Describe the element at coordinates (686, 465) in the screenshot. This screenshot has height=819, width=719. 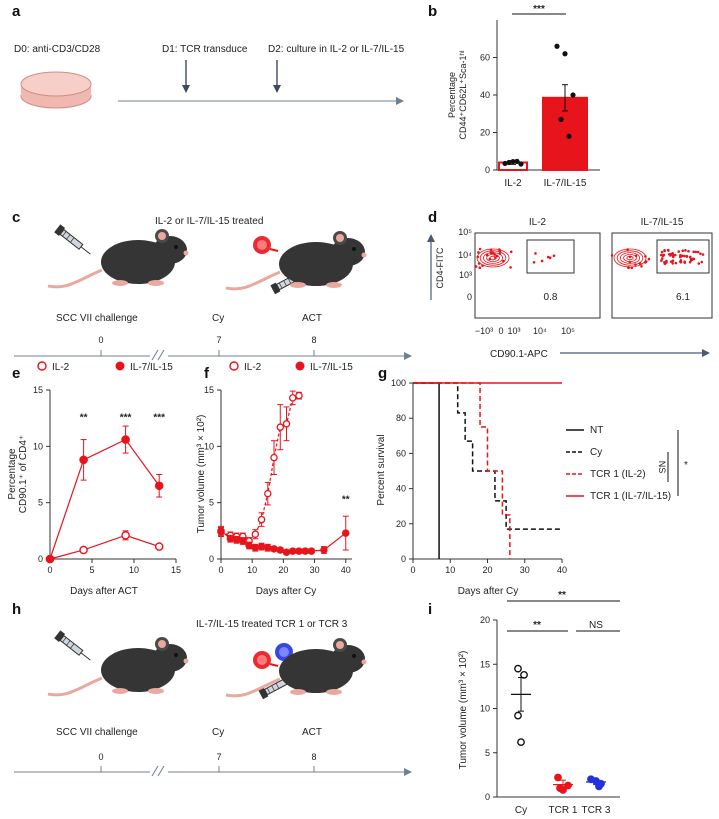
I see `significance-label: *` at that location.